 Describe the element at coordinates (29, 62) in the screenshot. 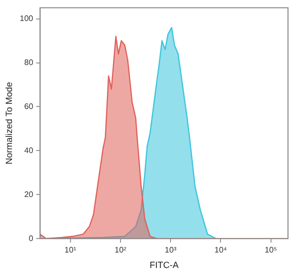

I see `y-tick-label: 80` at that location.